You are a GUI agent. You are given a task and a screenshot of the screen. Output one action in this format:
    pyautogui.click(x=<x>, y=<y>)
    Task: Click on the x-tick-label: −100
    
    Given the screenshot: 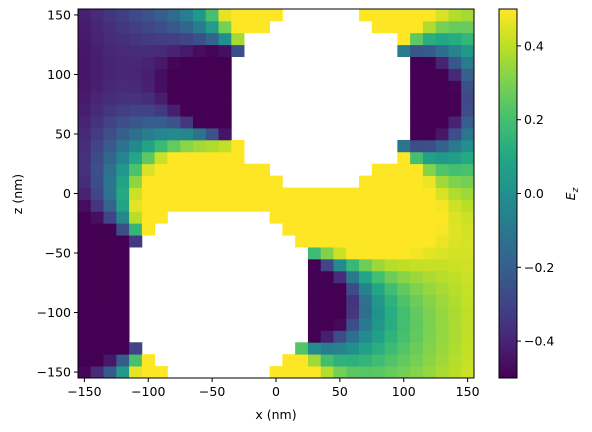 What is the action you would take?
    pyautogui.click(x=148, y=391)
    